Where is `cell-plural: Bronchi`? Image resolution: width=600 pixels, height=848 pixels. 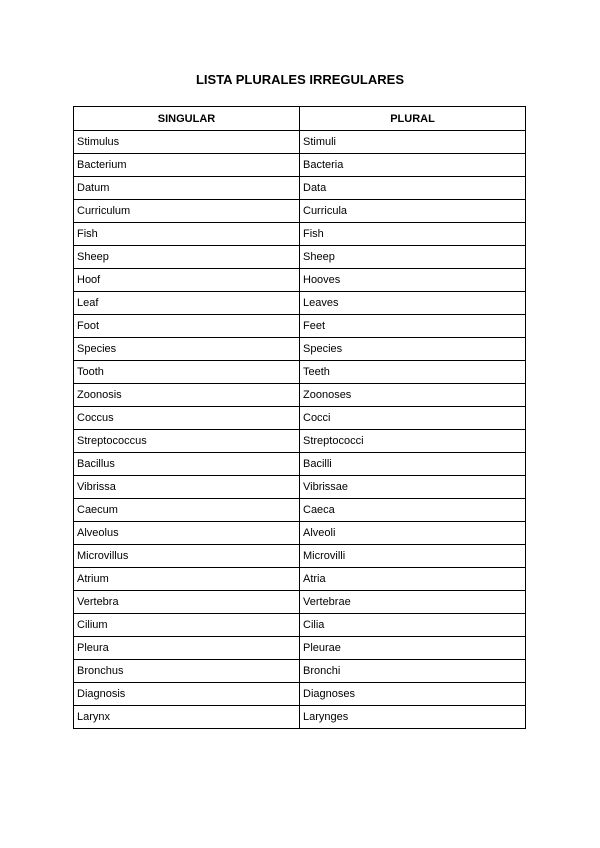 cell-plural: Bronchi is located at coordinates (412, 671).